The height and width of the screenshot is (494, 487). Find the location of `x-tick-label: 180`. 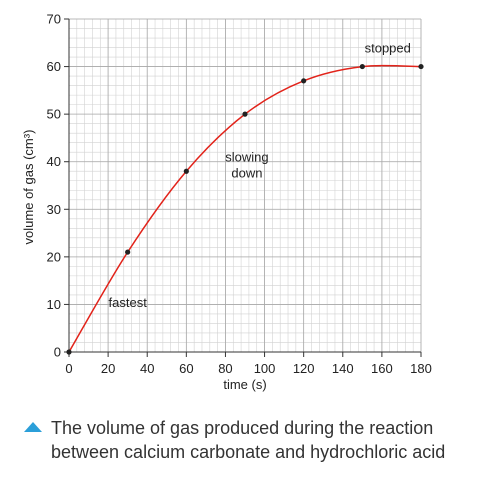

x-tick-label: 180 is located at coordinates (421, 368).